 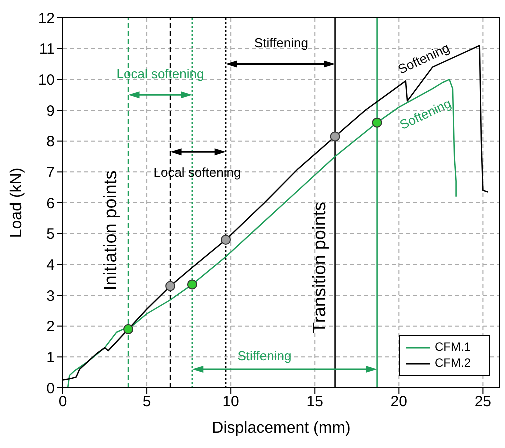 What do you see at coordinates (17, 203) in the screenshot?
I see `y-axis-title: Load (kN)` at bounding box center [17, 203].